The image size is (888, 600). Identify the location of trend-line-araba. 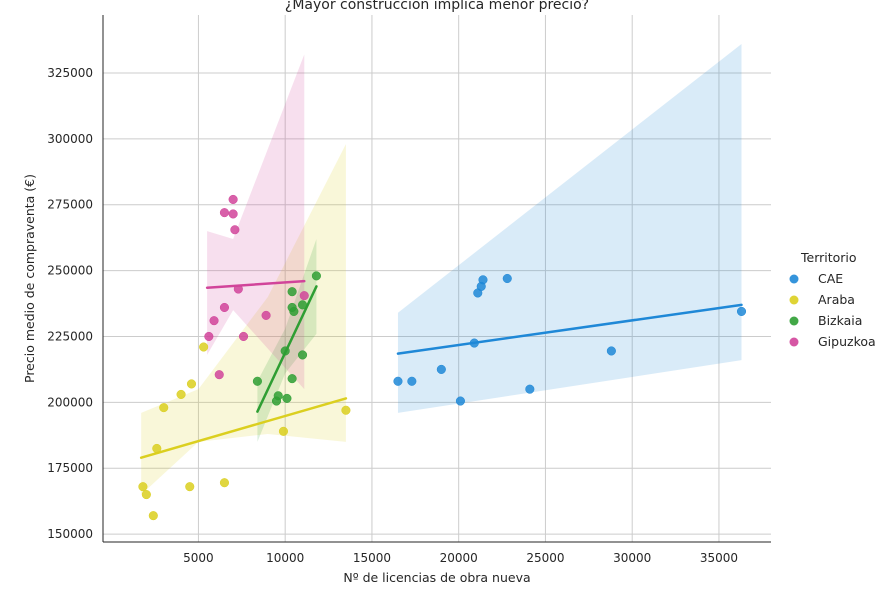
(243, 428).